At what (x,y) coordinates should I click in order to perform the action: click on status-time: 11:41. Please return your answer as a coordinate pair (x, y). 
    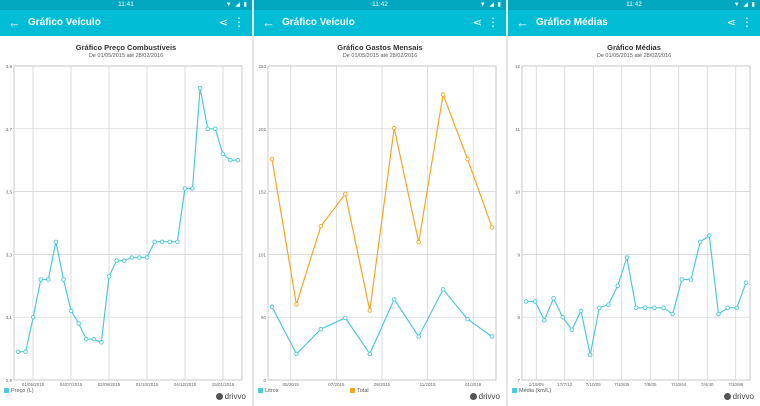
    Looking at the image, I should click on (126, 4).